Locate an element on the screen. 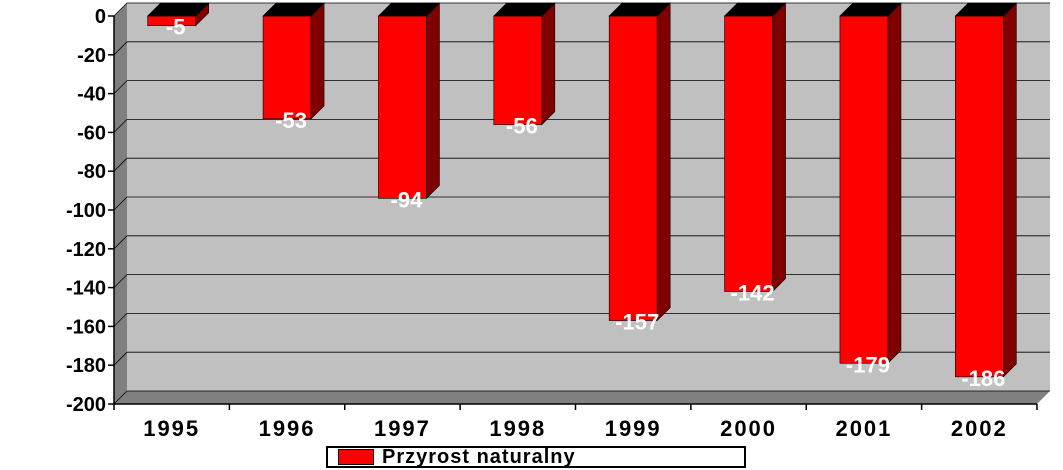  x-tick-label: 1999 is located at coordinates (633, 428).